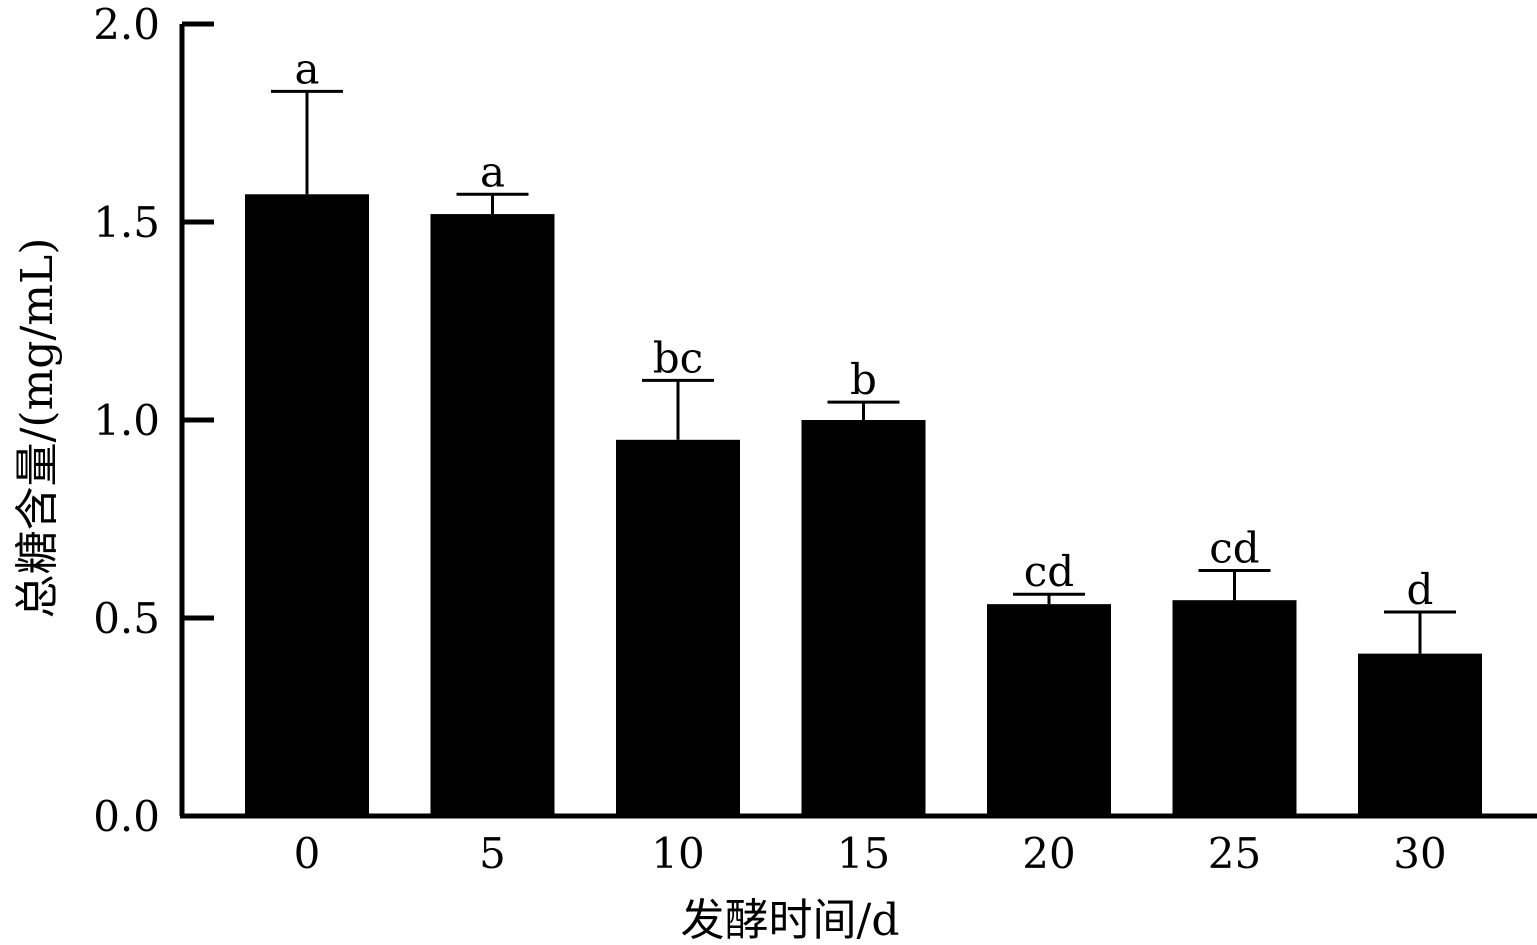 The height and width of the screenshot is (945, 1537). What do you see at coordinates (126, 816) in the screenshot?
I see `y-tick-label-0: 0.0` at bounding box center [126, 816].